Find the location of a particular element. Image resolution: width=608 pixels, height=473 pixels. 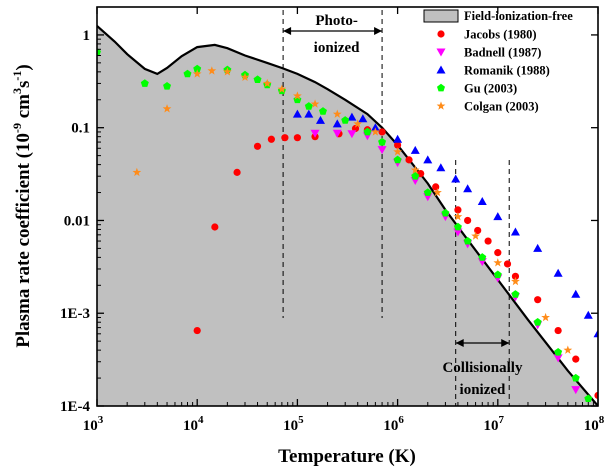

legend-label: Romanik (1988) is located at coordinates (507, 71).